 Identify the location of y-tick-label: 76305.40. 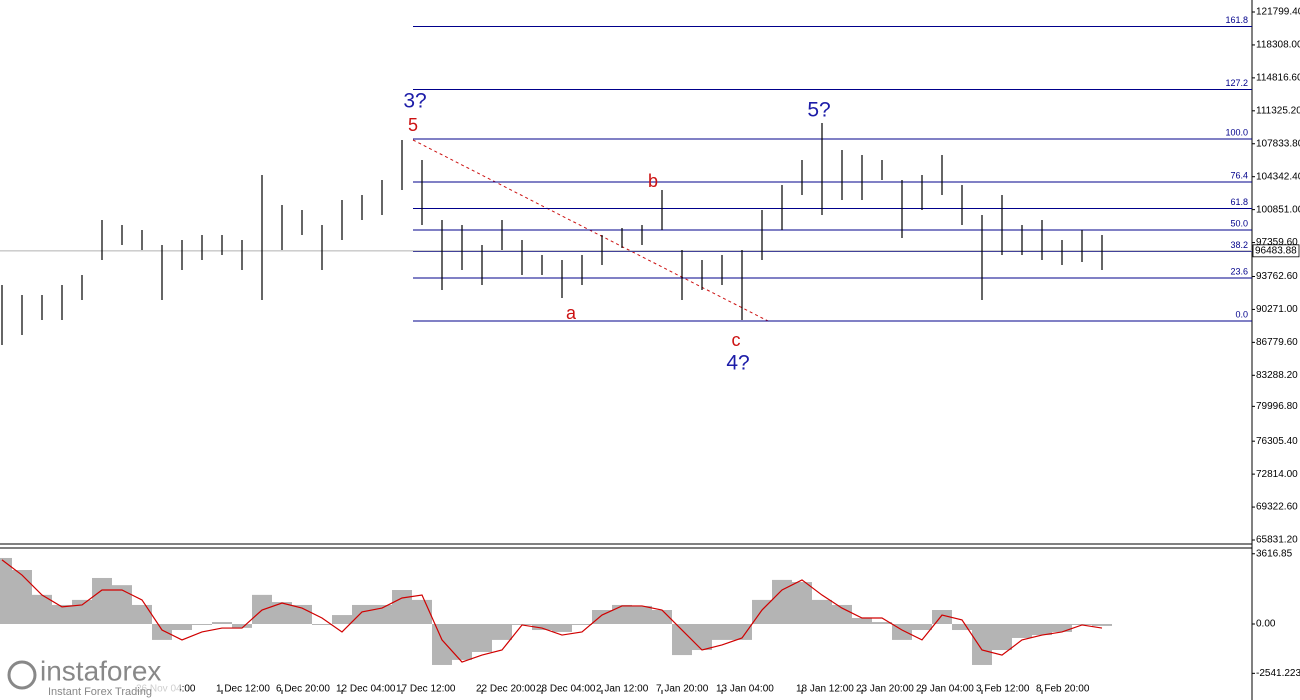
(1277, 441).